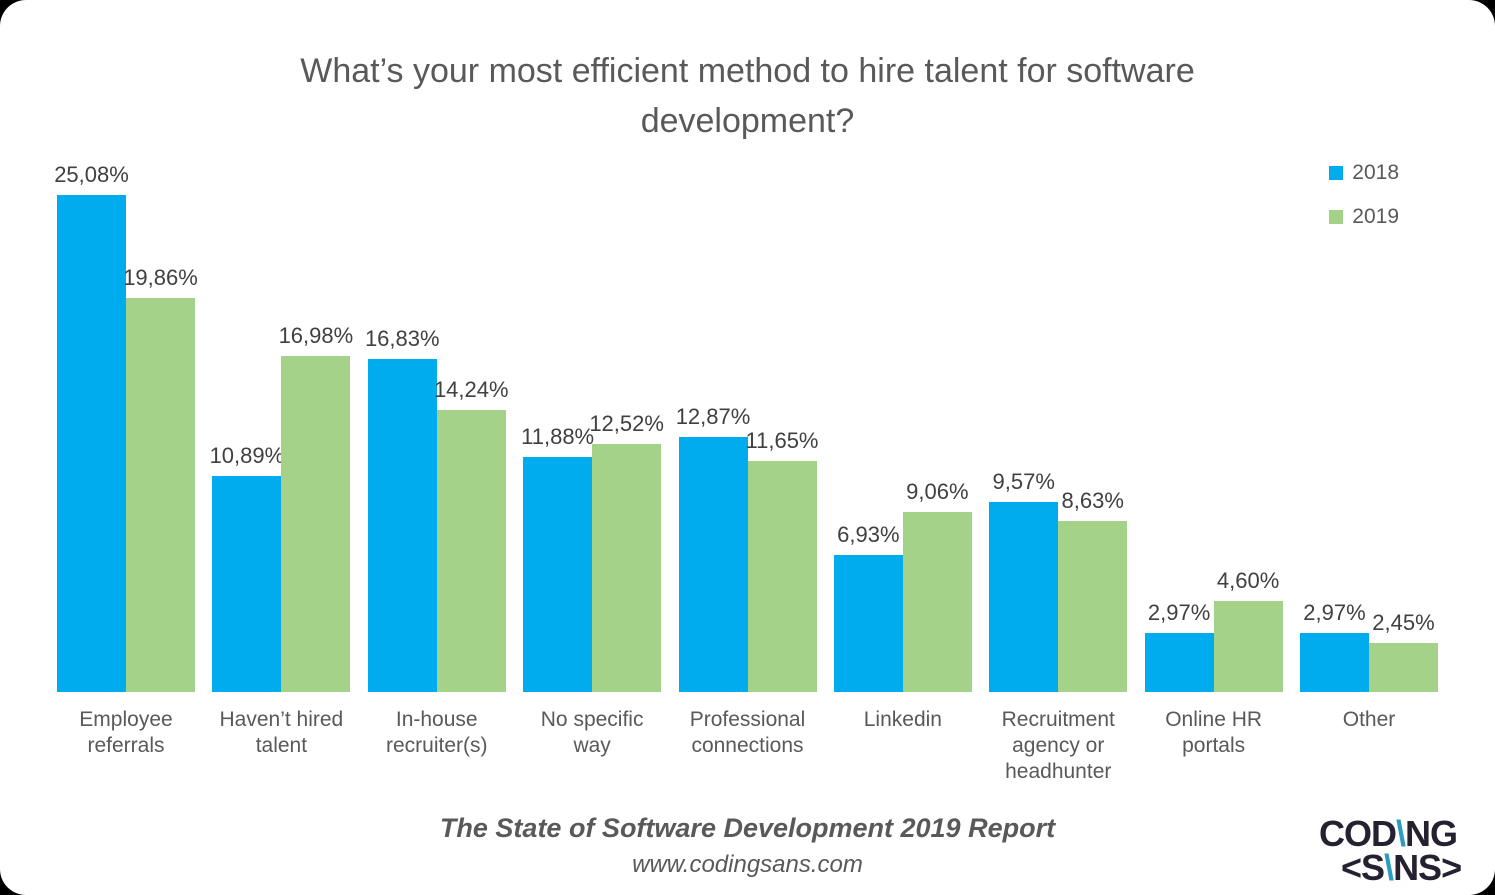 The image size is (1495, 895). I want to click on bar-group-7: 2,97% 4,60% Online HR portals, so click(1213, 476).